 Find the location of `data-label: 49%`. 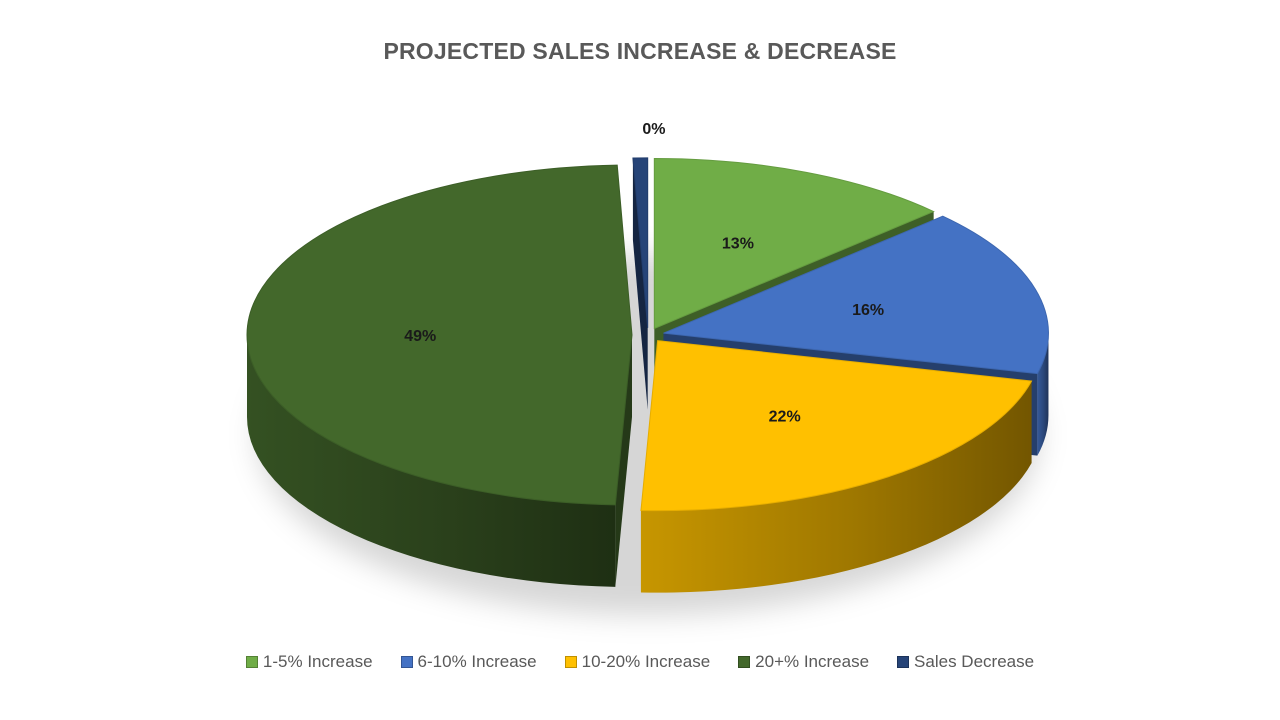

data-label: 49% is located at coordinates (420, 336).